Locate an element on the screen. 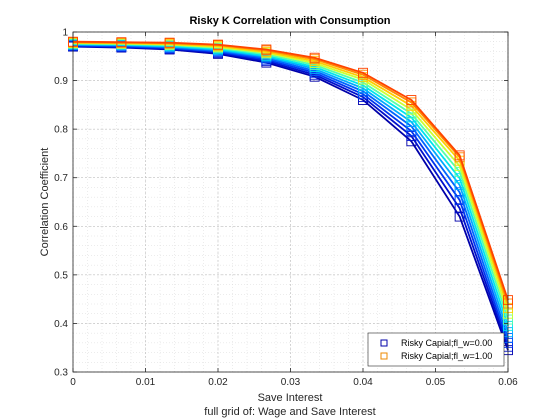 This screenshot has width=560, height=420. chart-title: Risky K Correlation with Consumption is located at coordinates (289, 21).